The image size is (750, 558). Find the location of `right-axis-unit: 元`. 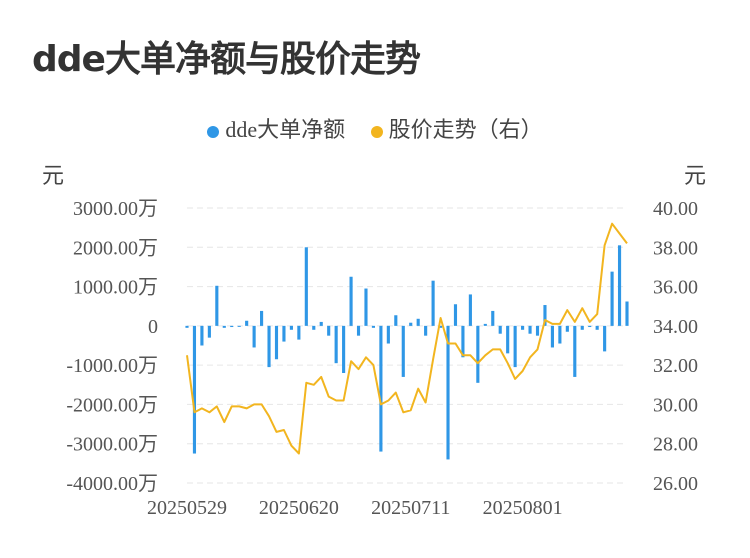

right-axis-unit: 元 is located at coordinates (695, 175).